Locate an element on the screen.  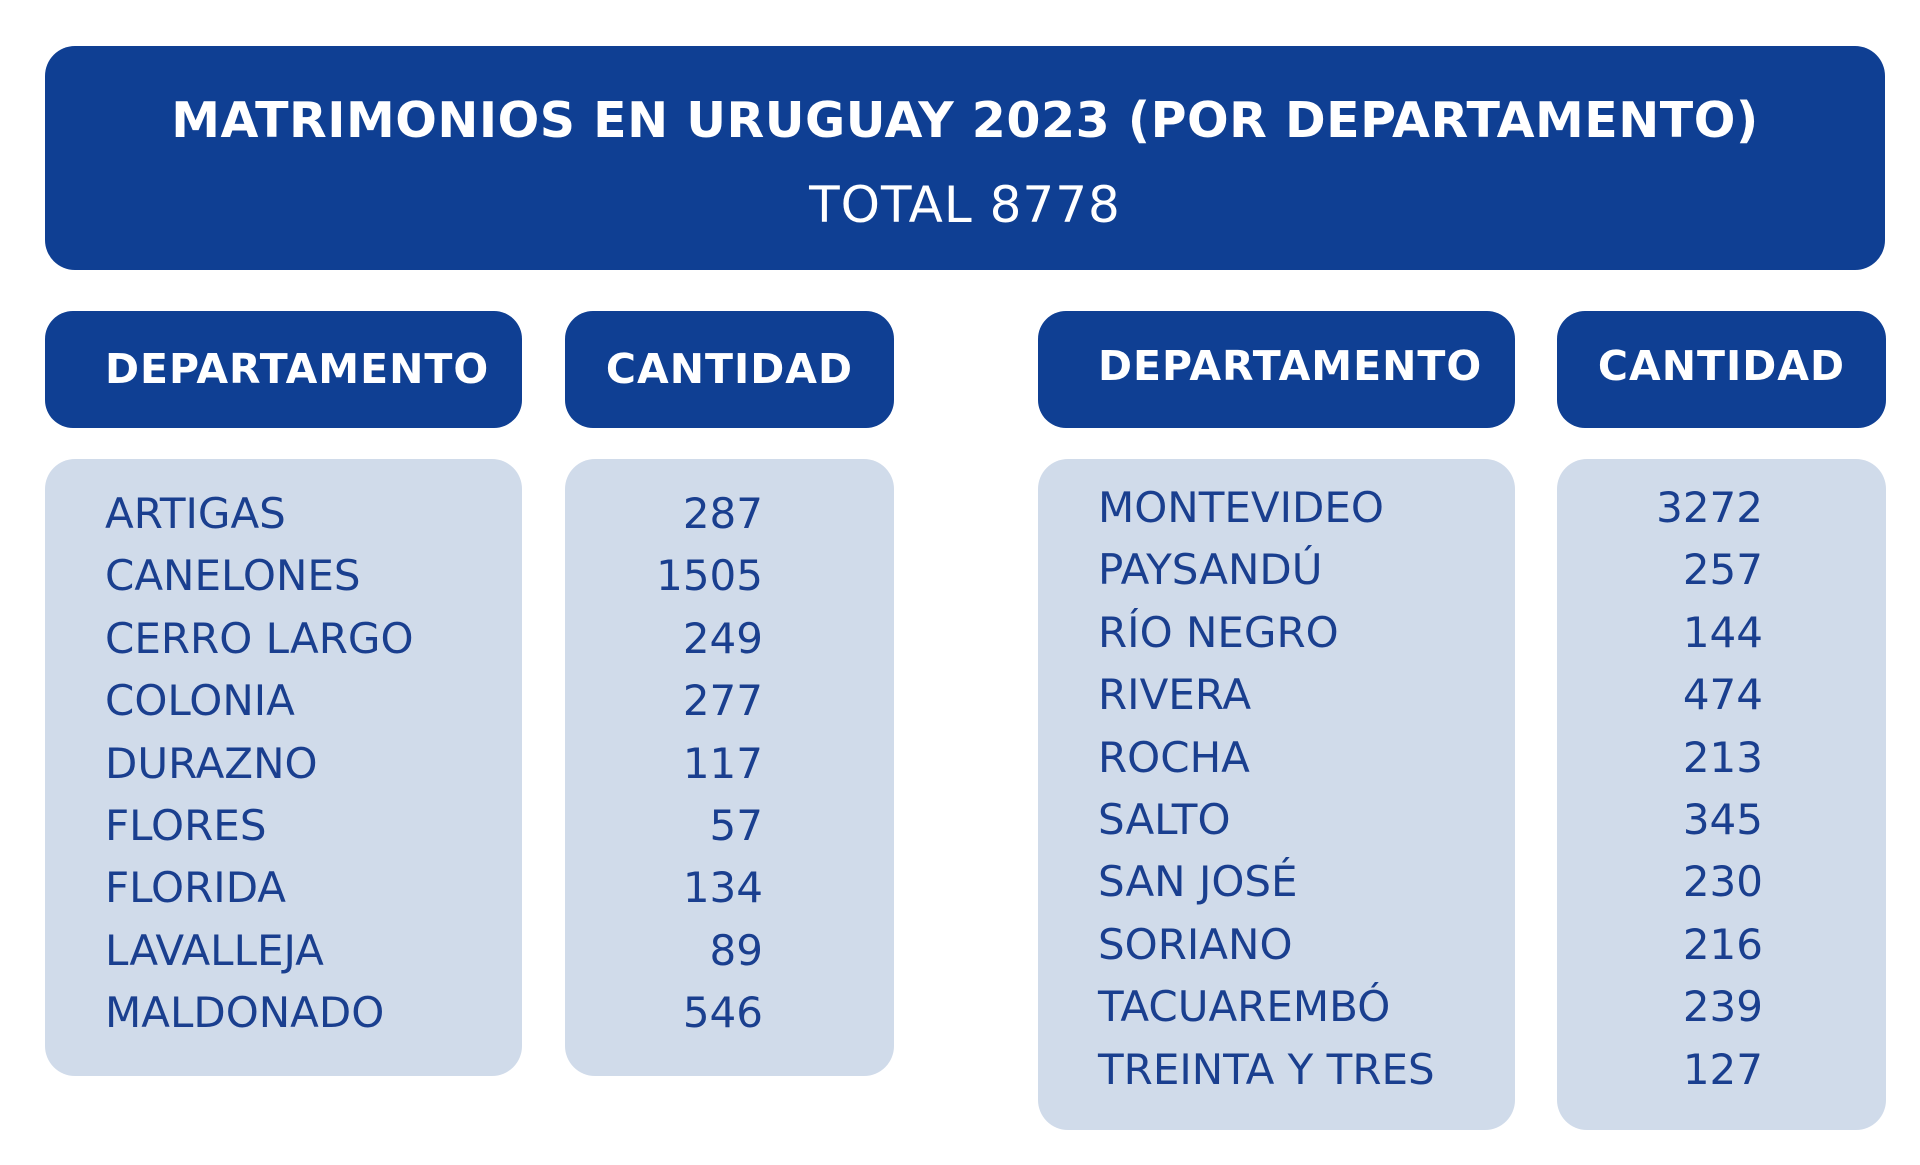
departamento-cell: LAVALLEJA is located at coordinates (214, 950).